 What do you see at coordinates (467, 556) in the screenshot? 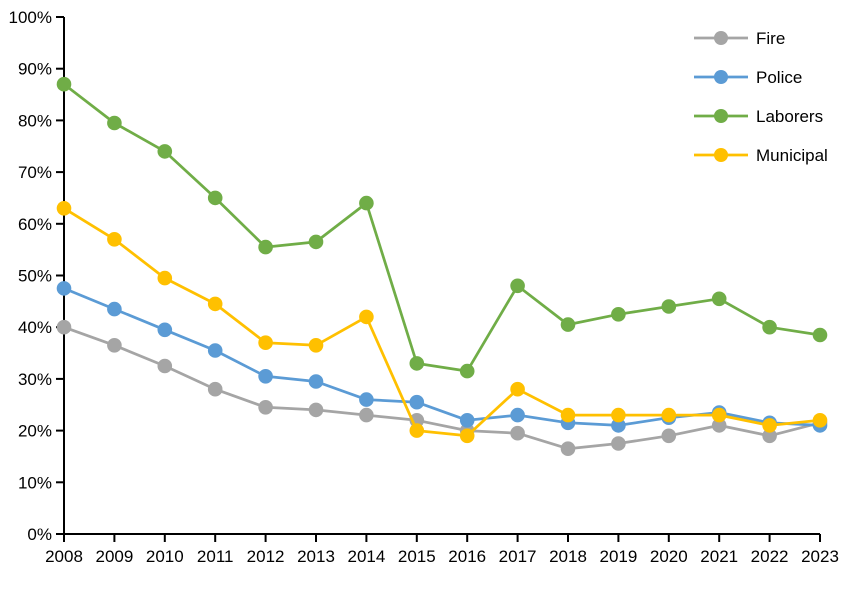
I see `x-axis-label: 2016` at bounding box center [467, 556].